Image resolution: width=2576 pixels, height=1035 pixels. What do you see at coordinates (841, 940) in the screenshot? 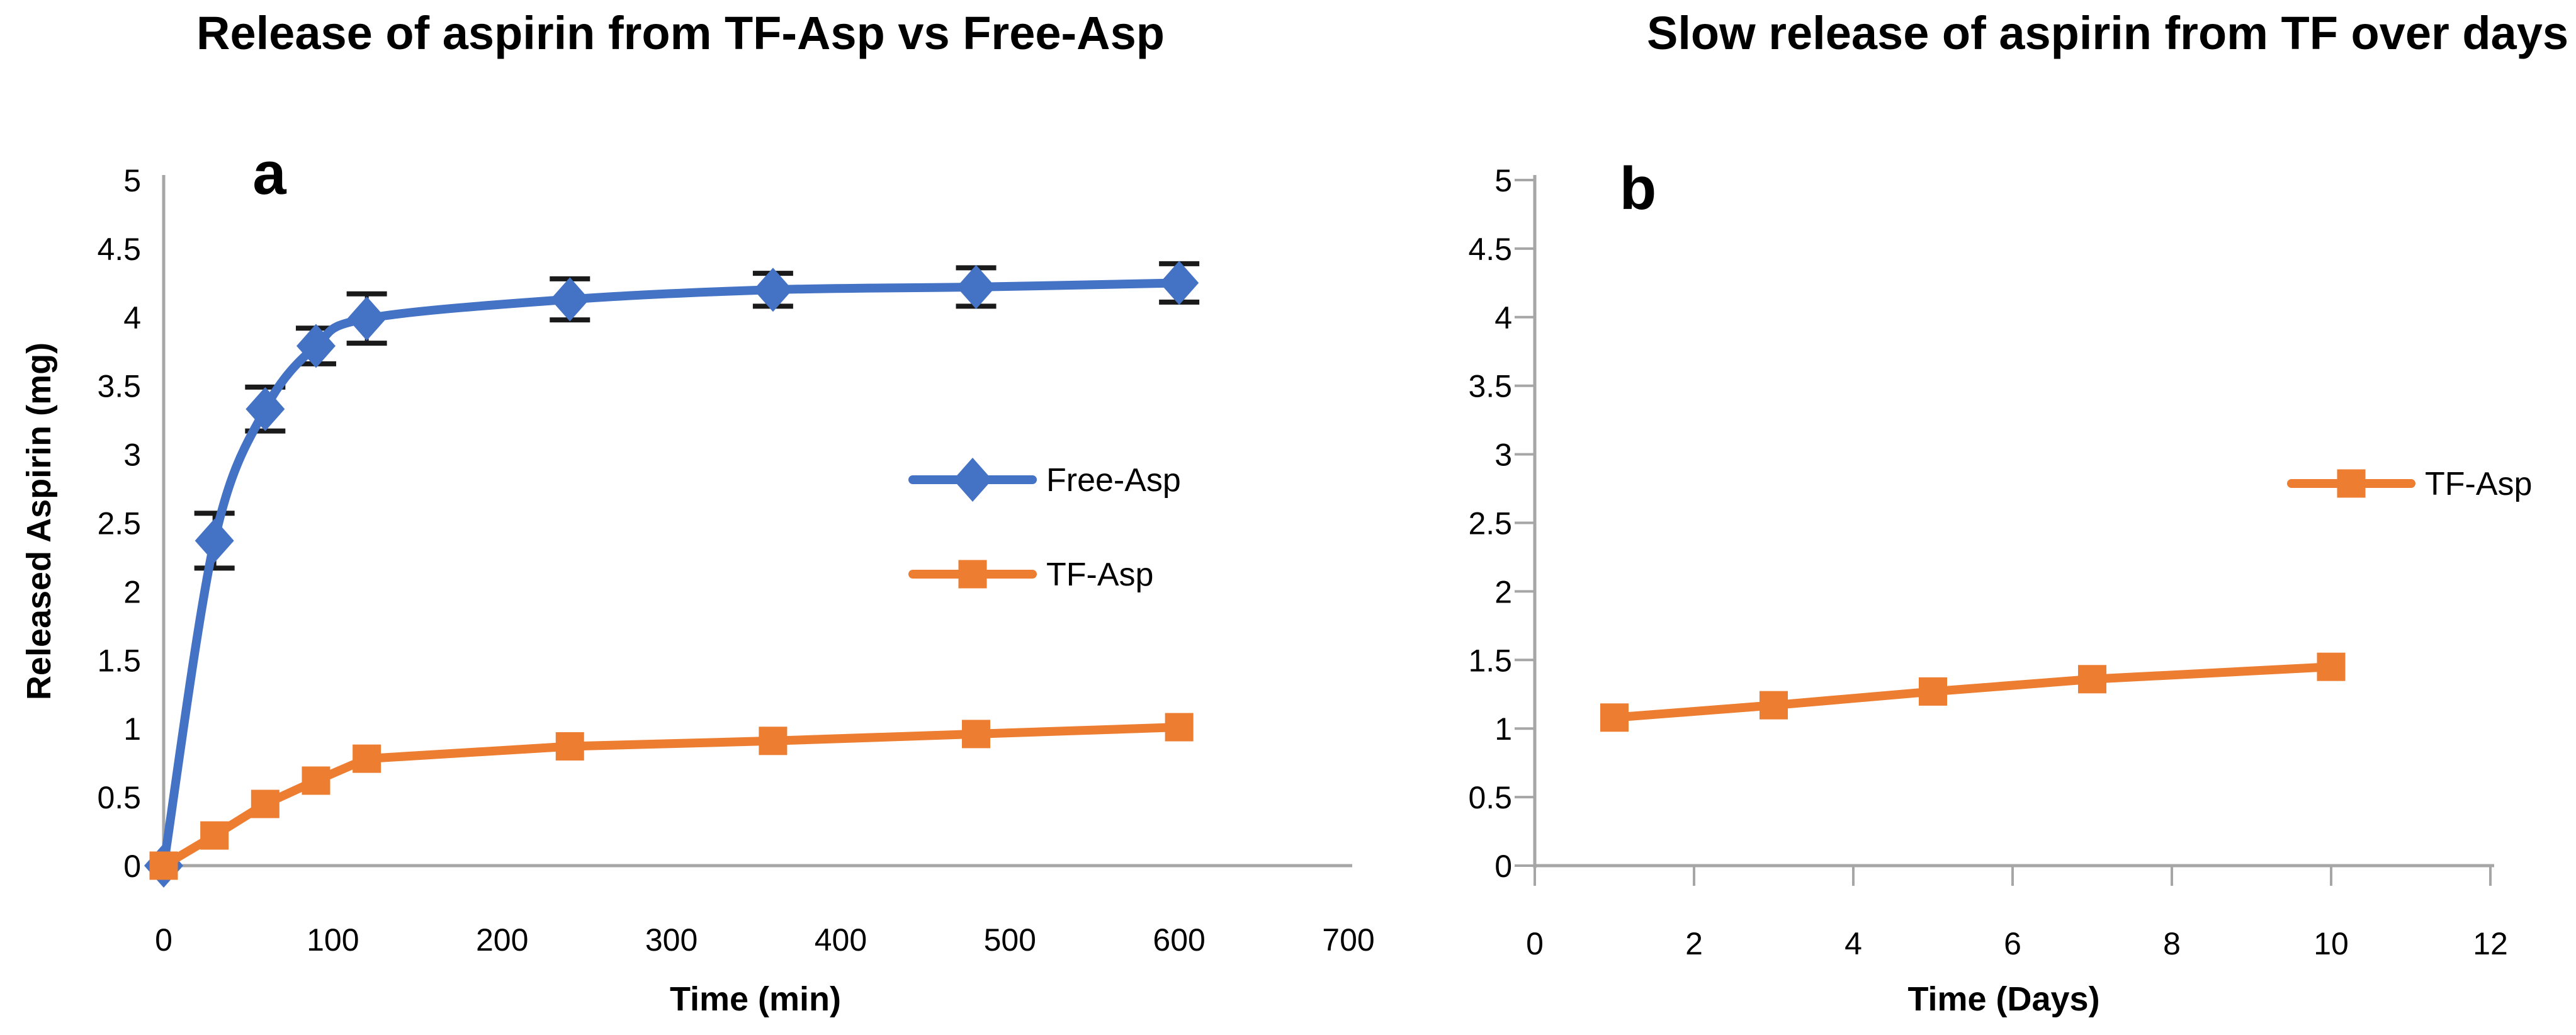
I see `x-tick-label: 400` at bounding box center [841, 940].